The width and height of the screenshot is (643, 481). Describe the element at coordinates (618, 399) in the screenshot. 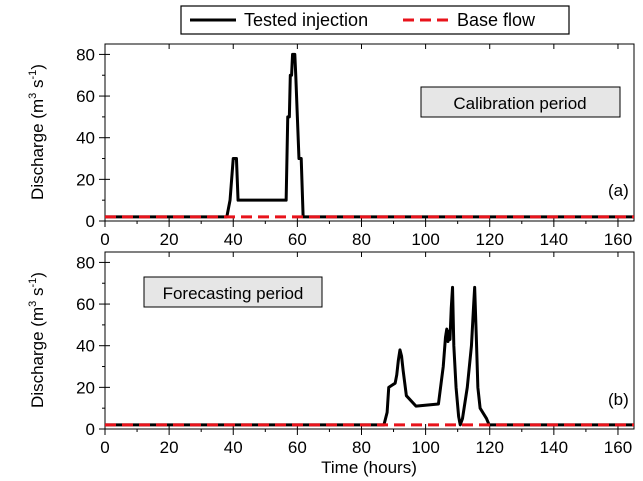

I see `panel-b-label: (b)` at that location.